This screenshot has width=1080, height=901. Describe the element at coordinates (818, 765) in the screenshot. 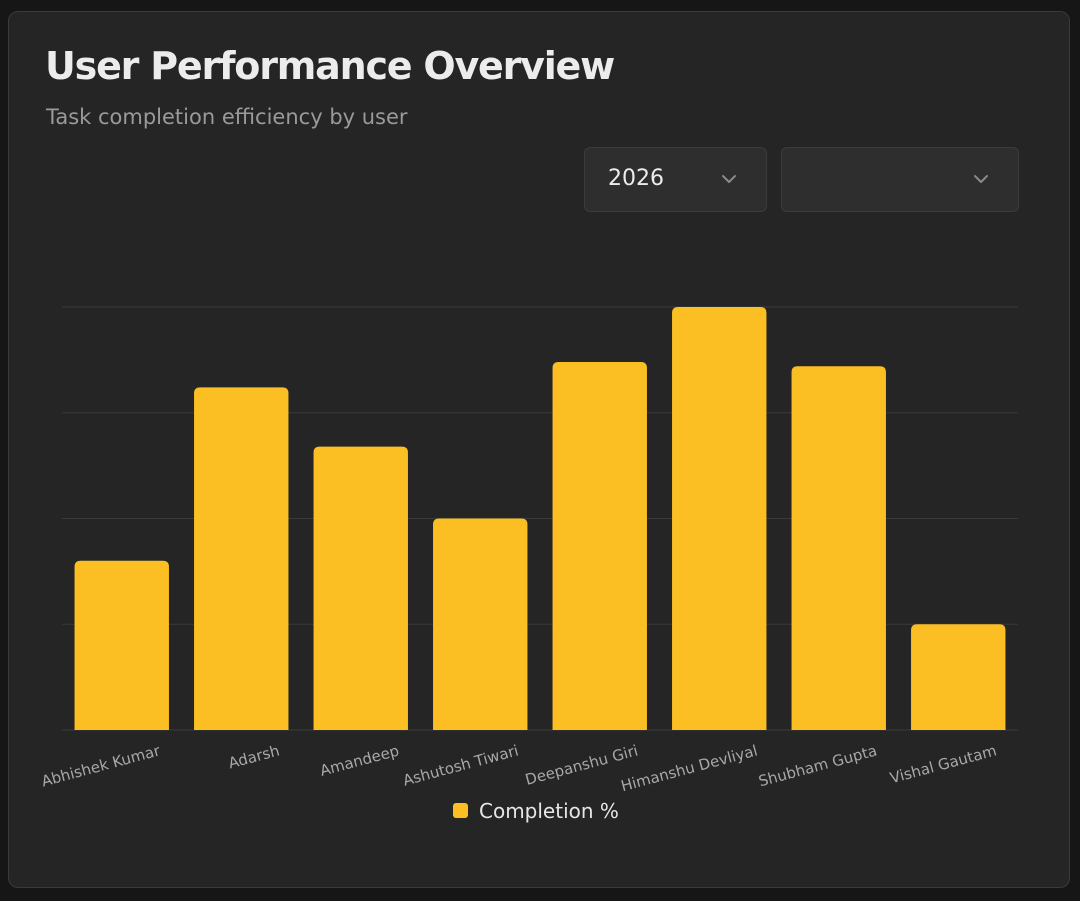

I see `x-tick-label: Shubham Gupta` at that location.